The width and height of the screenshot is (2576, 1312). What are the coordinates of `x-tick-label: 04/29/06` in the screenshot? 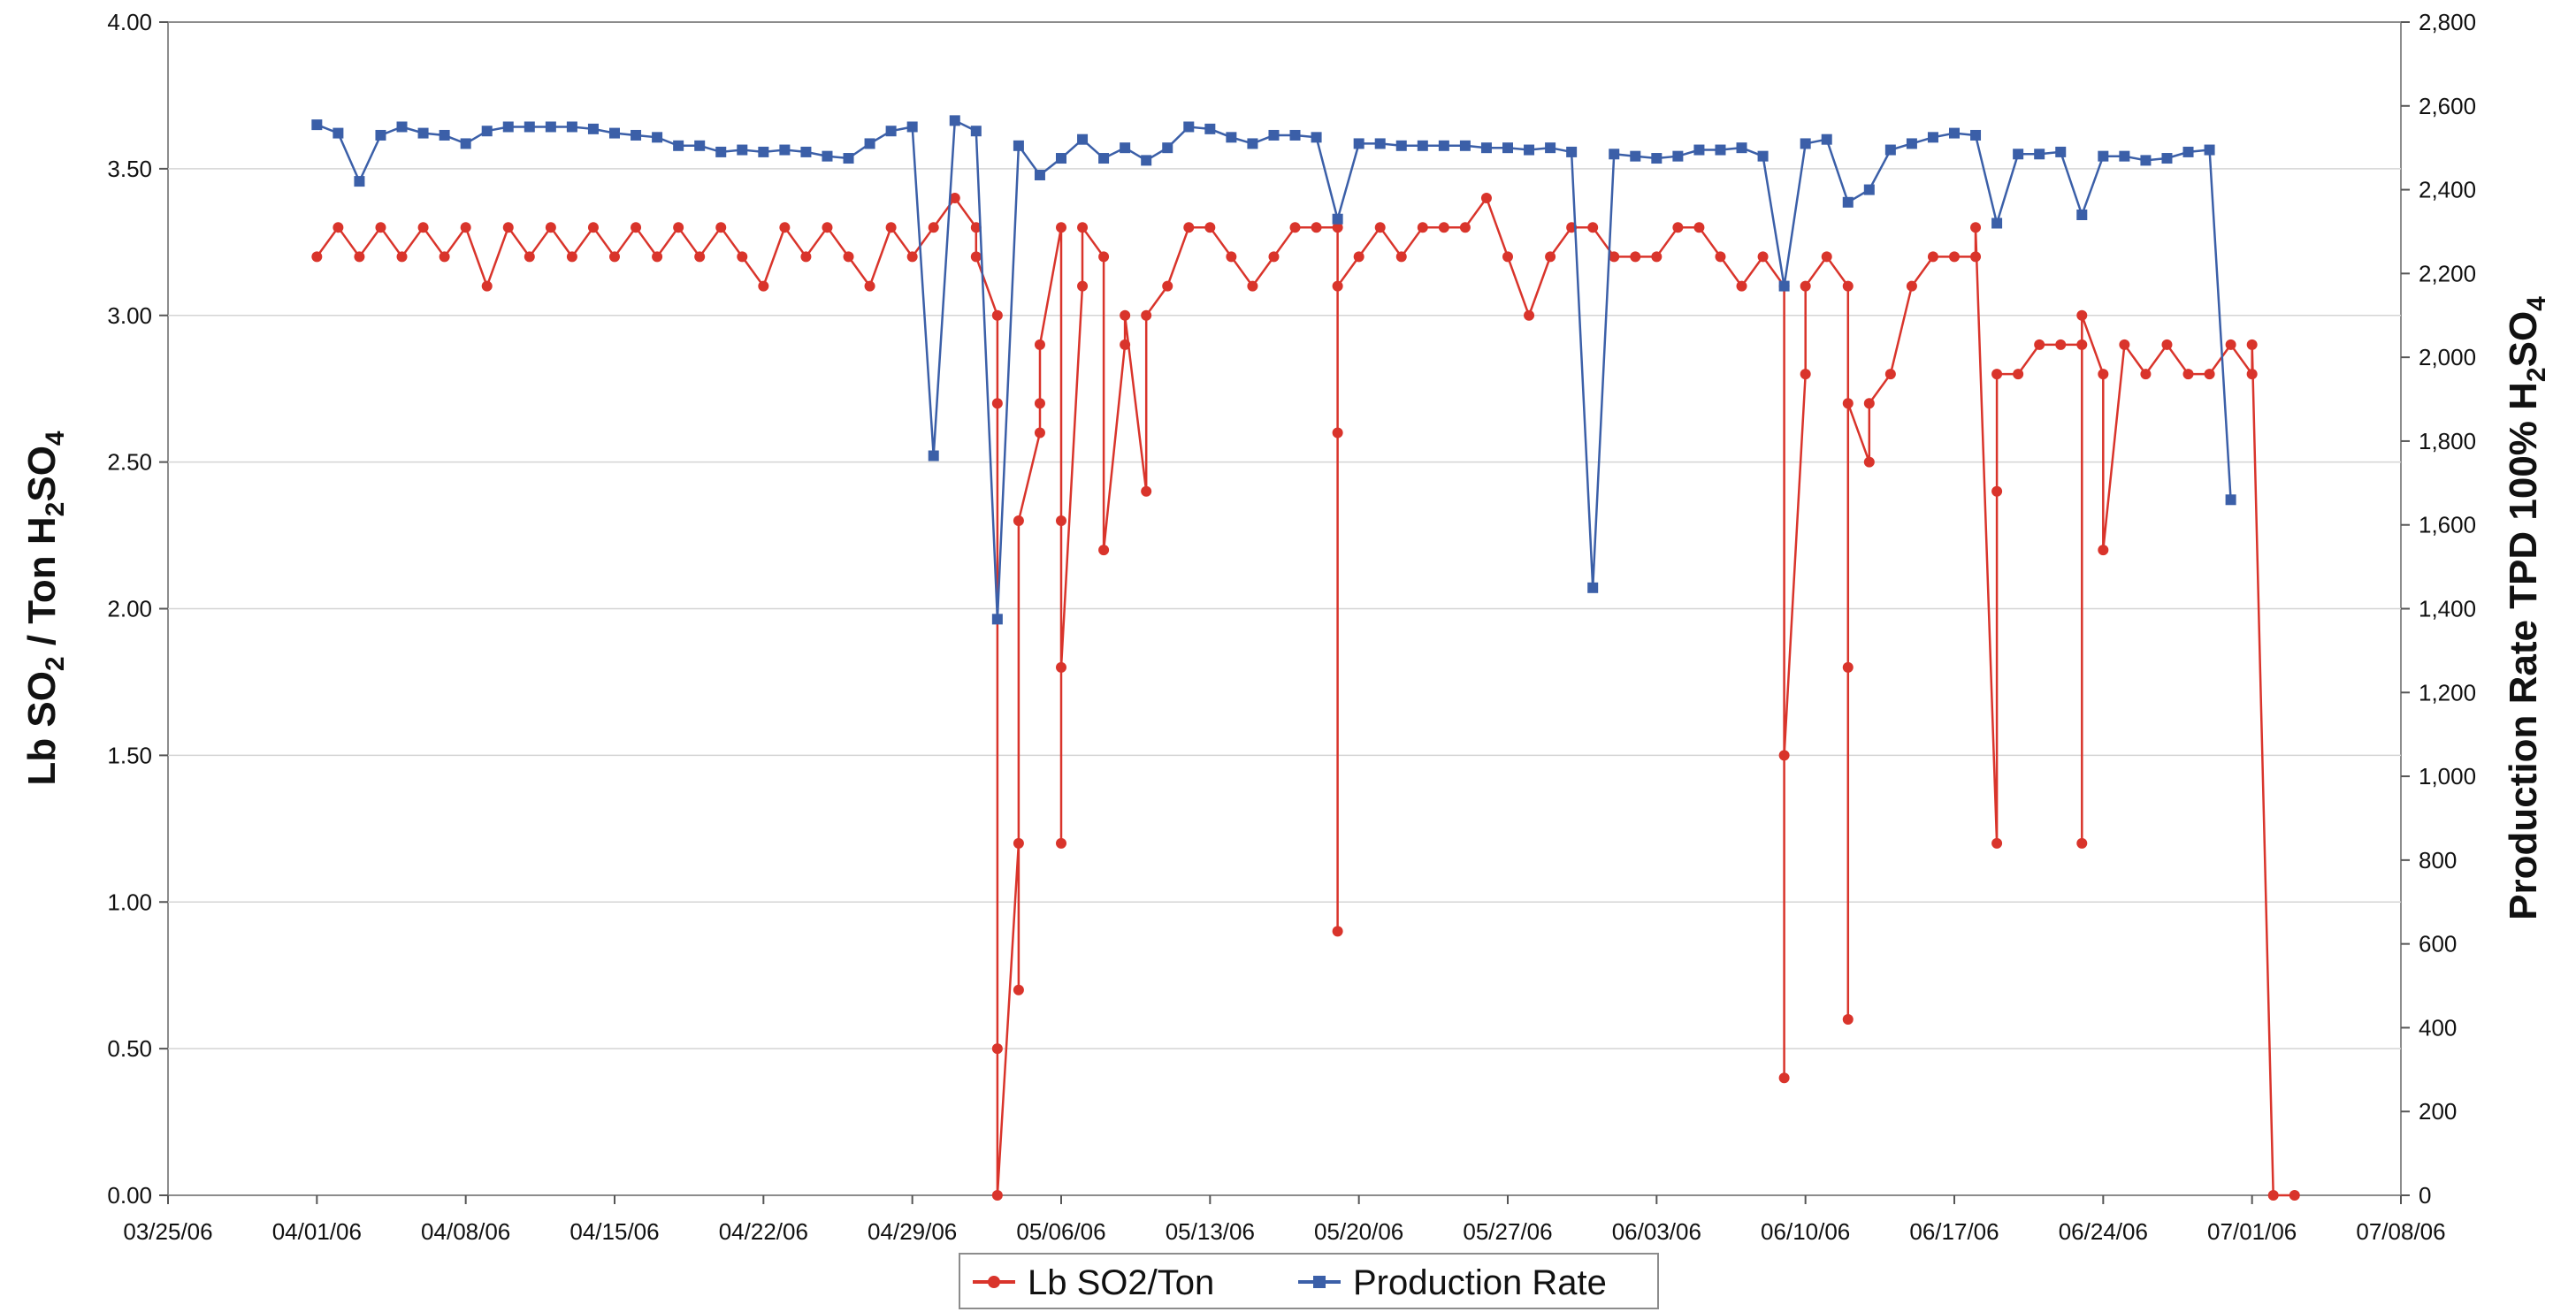 It's located at (913, 1231).